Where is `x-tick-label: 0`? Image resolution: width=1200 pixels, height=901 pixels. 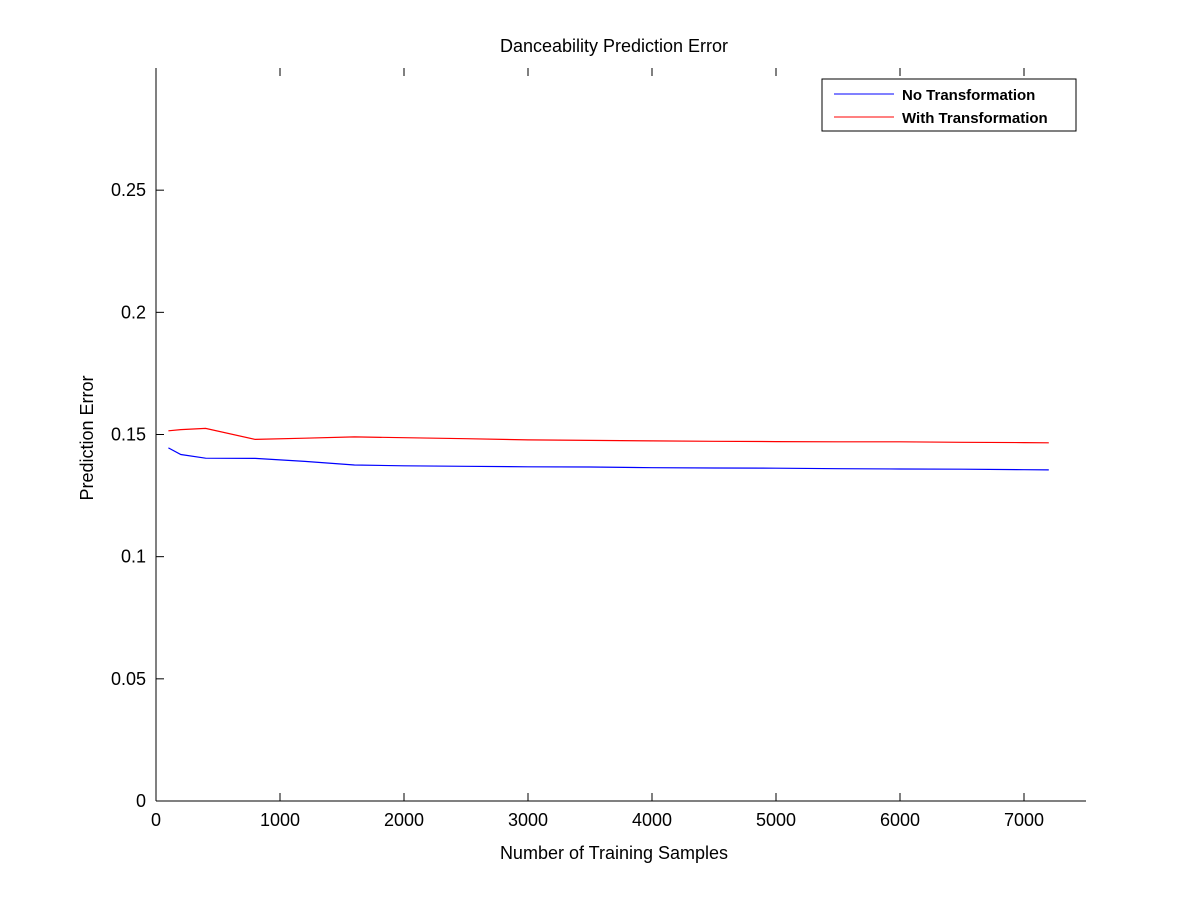 x-tick-label: 0 is located at coordinates (156, 820).